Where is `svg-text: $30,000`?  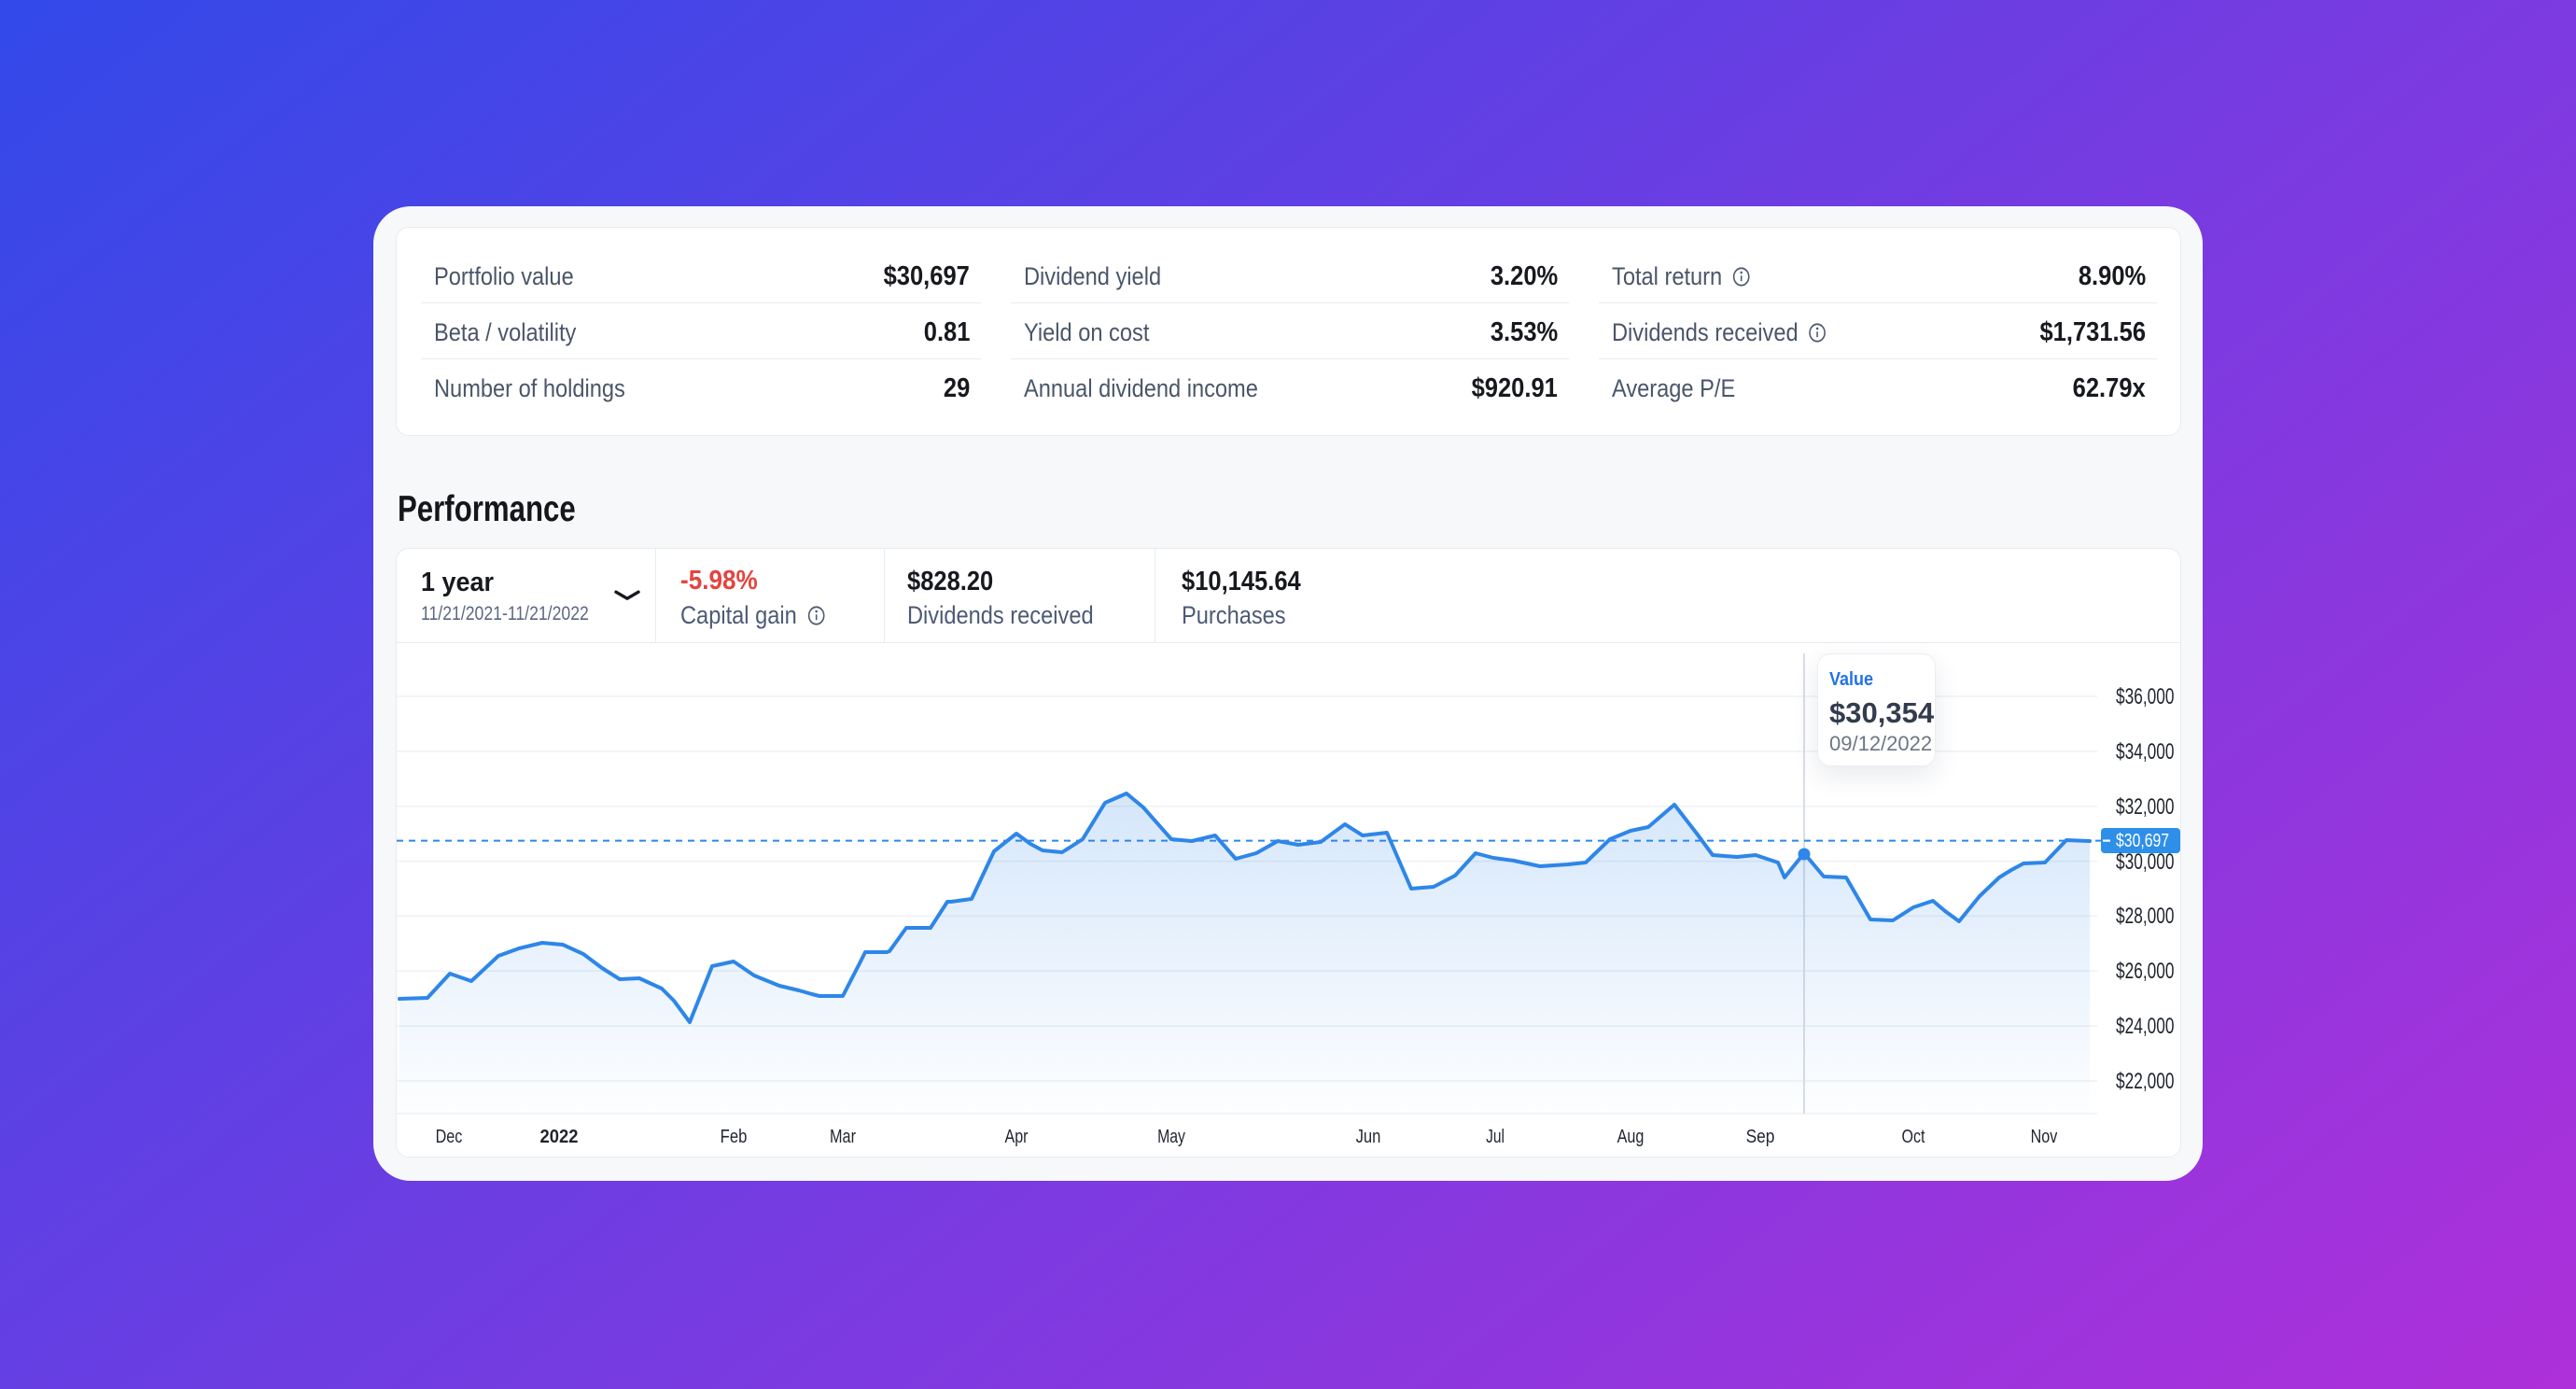
svg-text: $30,000 is located at coordinates (2145, 862).